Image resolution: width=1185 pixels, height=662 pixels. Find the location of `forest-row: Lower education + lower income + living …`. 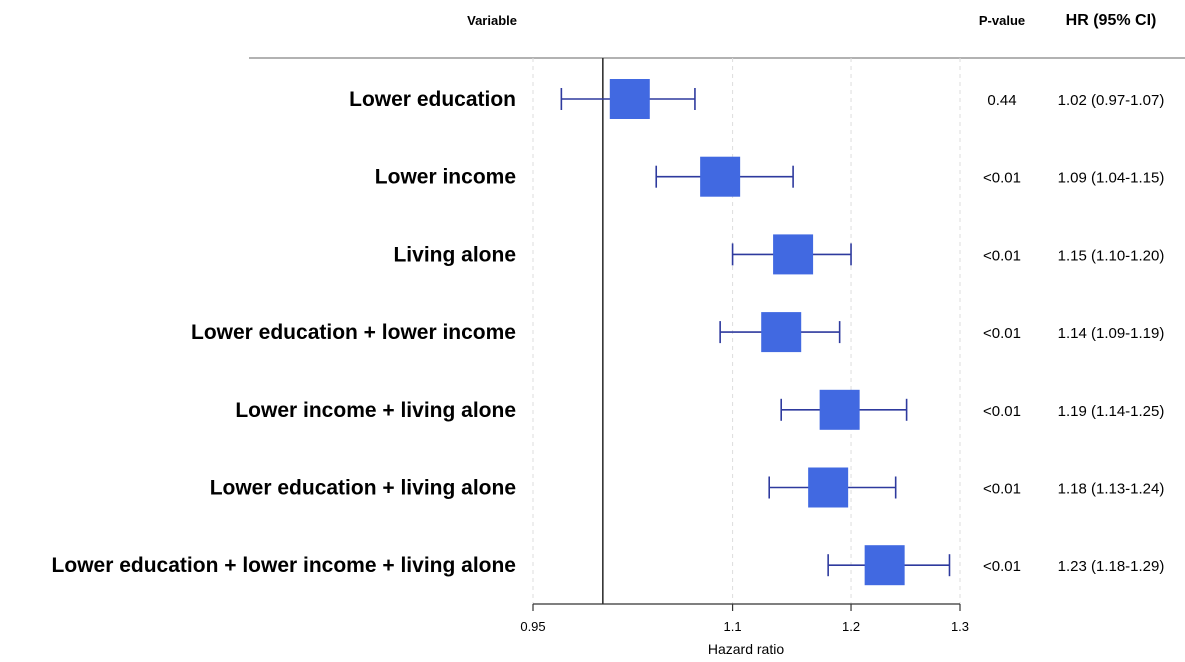

forest-row: Lower education + lower income + living … is located at coordinates (608, 565).